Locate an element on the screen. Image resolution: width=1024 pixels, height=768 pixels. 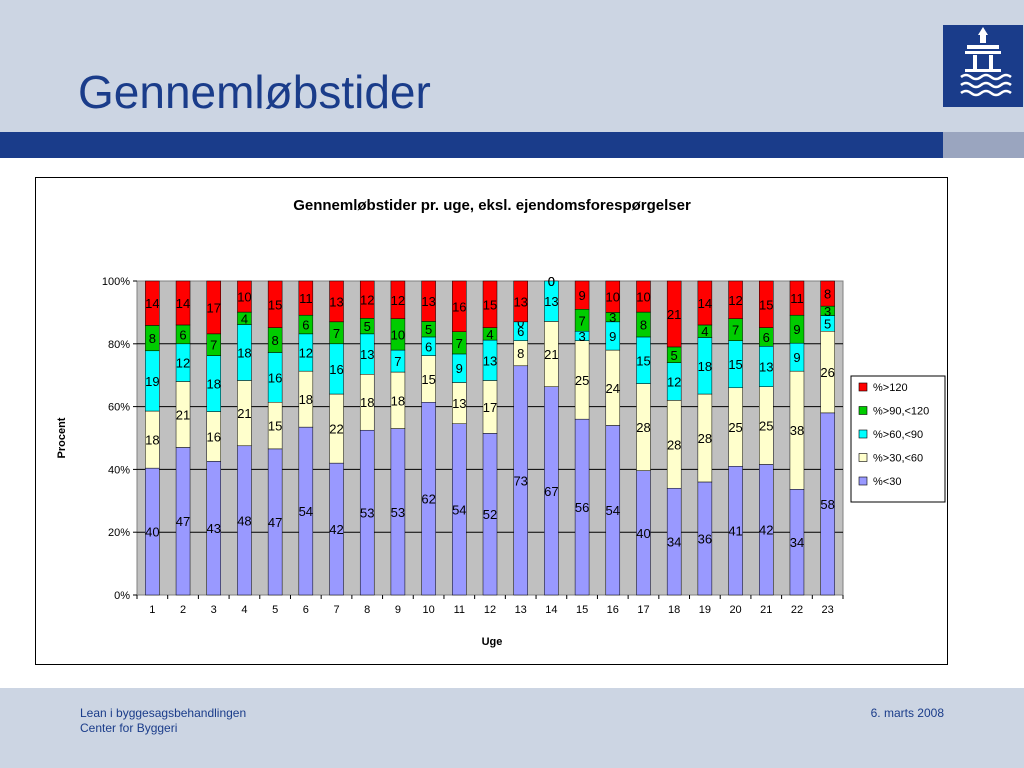
data-label: 26 is located at coordinates (827, 372).